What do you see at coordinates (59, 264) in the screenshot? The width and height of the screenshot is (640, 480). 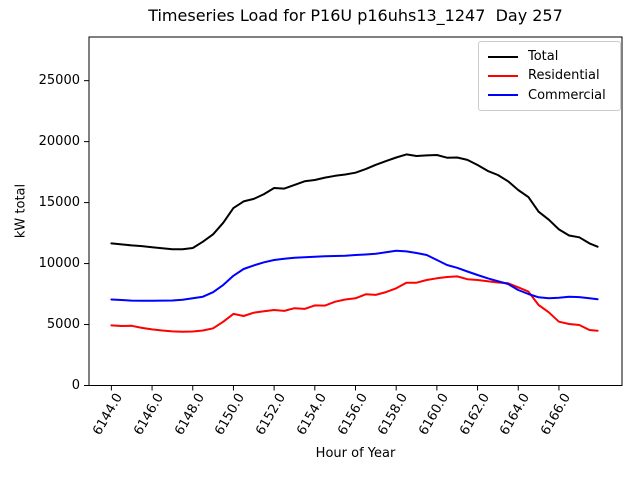 I see `y-tick-label: 10000` at bounding box center [59, 264].